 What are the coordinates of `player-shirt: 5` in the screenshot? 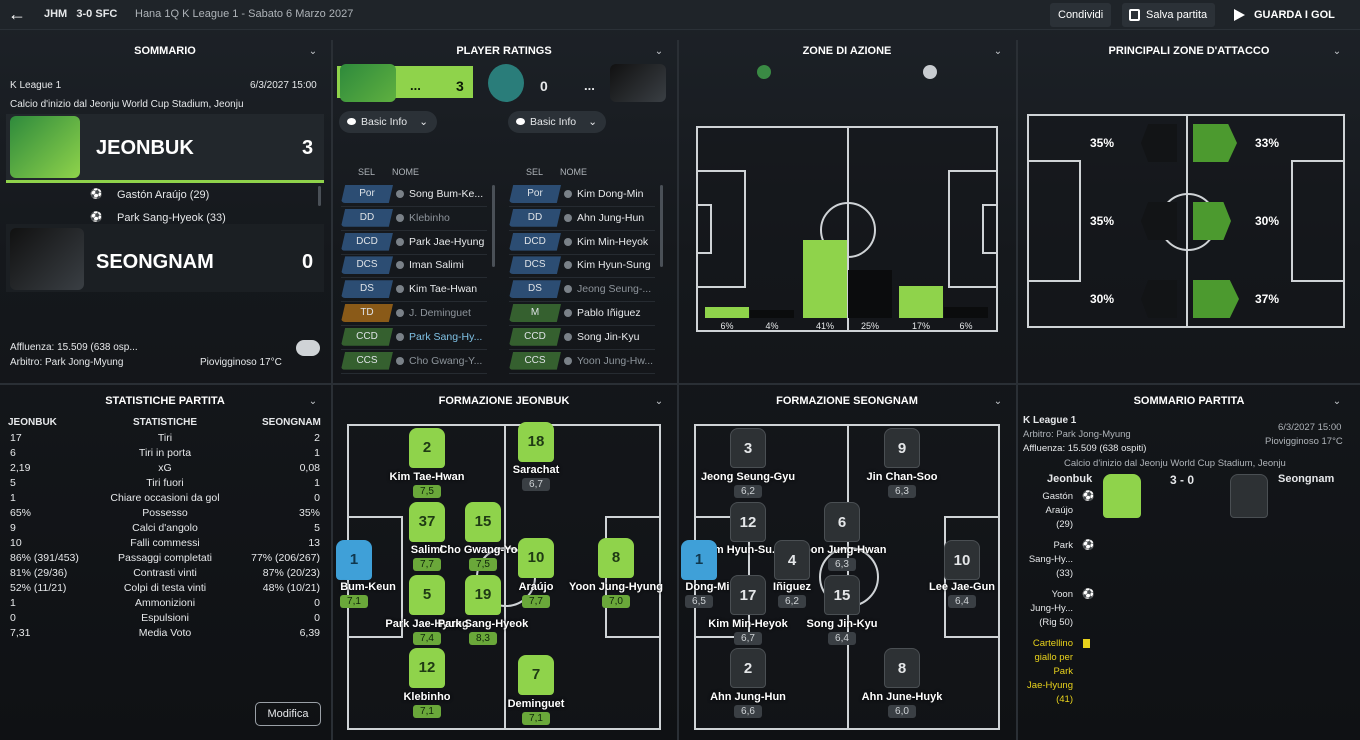 It's located at (427, 595).